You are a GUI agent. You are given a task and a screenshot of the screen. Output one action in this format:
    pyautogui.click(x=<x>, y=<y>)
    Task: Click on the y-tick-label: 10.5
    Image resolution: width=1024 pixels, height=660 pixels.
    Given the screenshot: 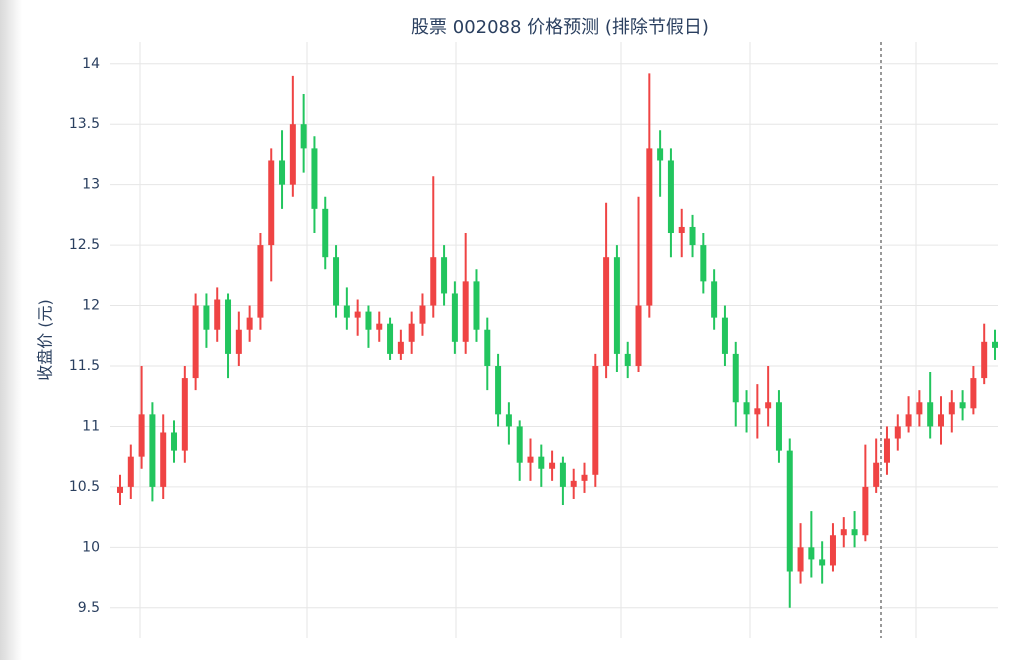 What is the action you would take?
    pyautogui.click(x=84, y=487)
    